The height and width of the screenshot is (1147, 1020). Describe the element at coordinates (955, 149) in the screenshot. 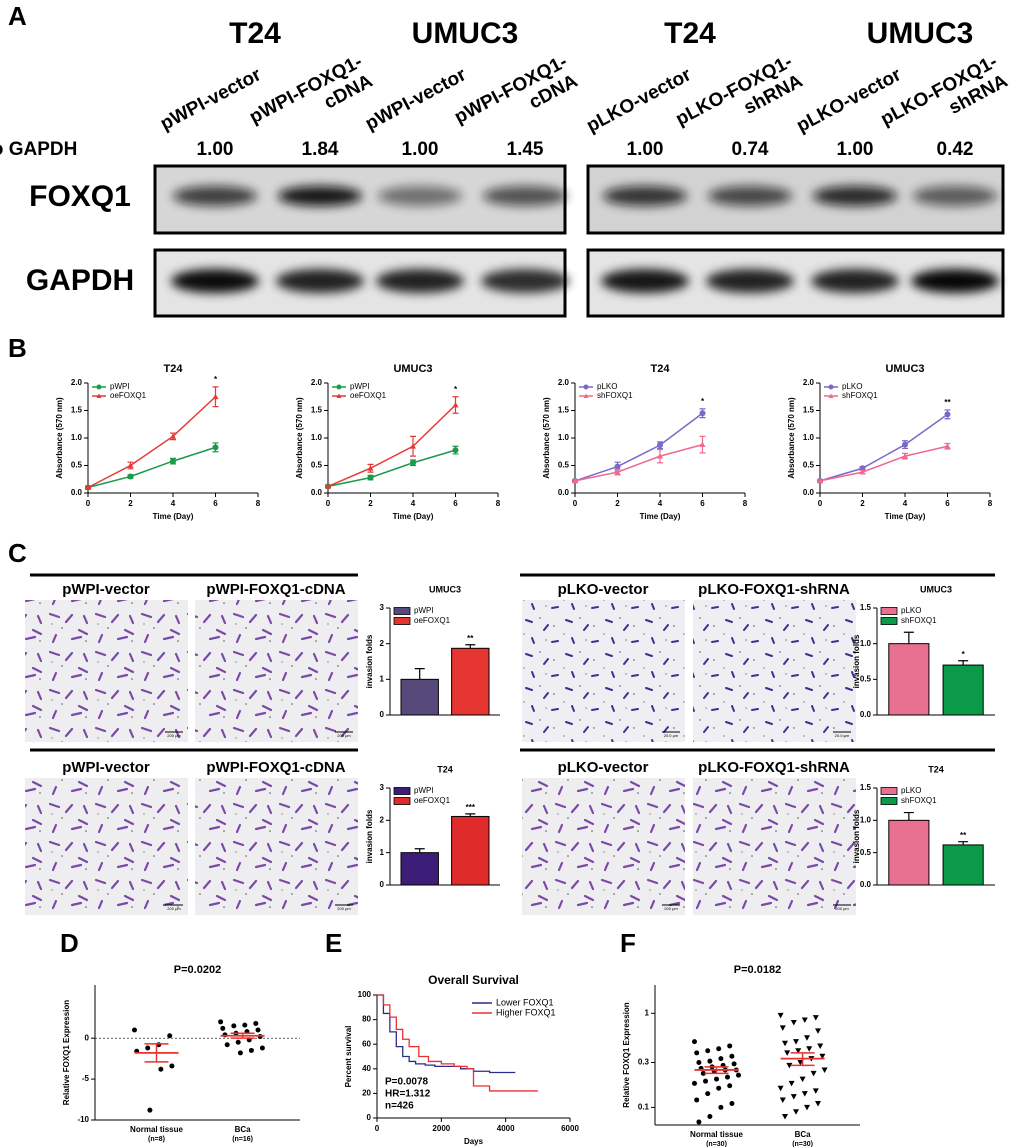

I see `ratio-value: 0.42` at that location.